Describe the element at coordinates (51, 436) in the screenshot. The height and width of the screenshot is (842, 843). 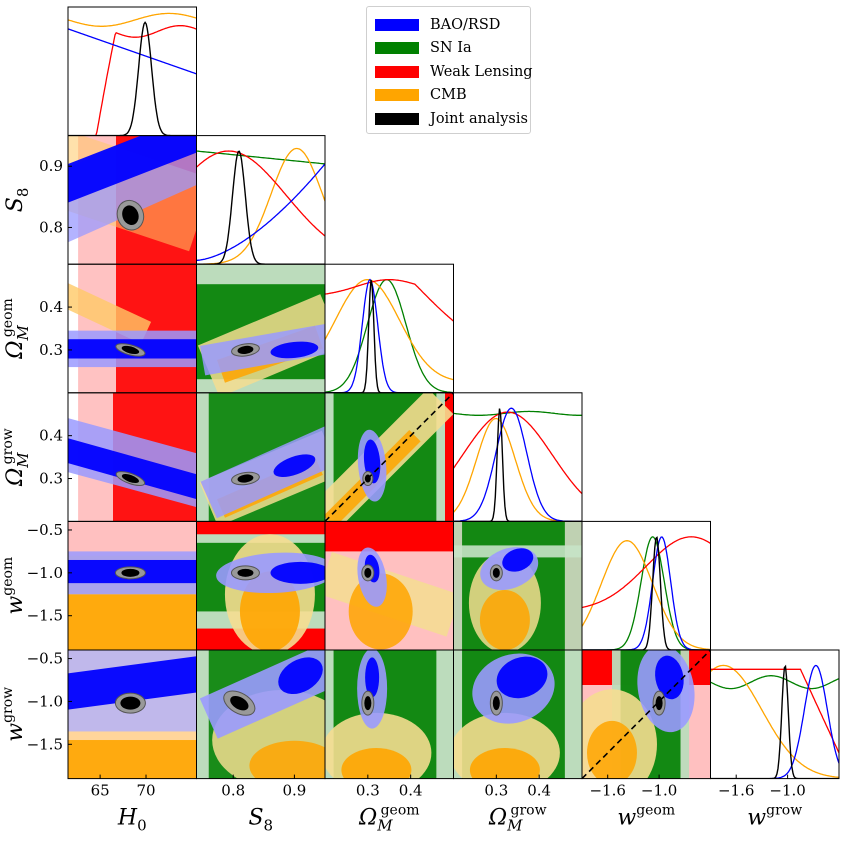
I see `ytick-label-Omgrow-1: 0.4` at that location.